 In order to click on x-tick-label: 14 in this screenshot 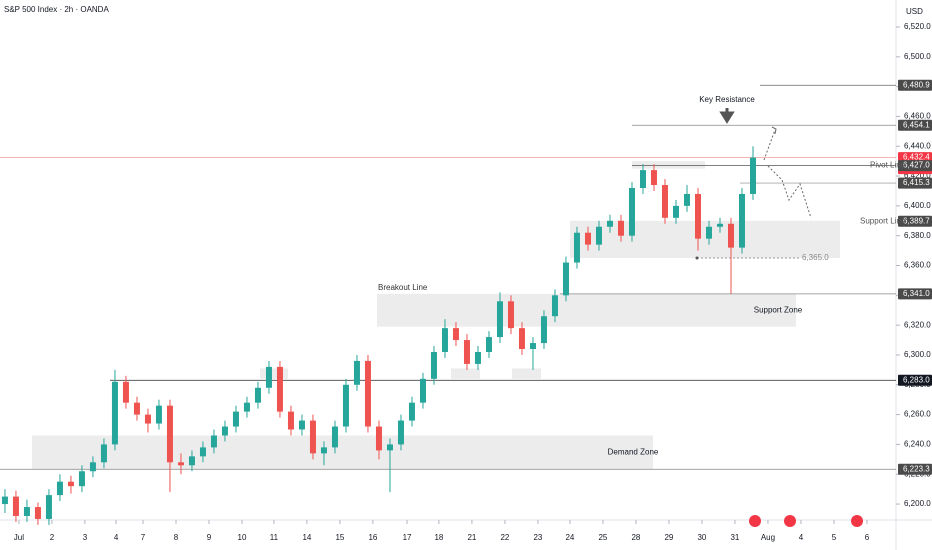, I will do `click(306, 537)`.